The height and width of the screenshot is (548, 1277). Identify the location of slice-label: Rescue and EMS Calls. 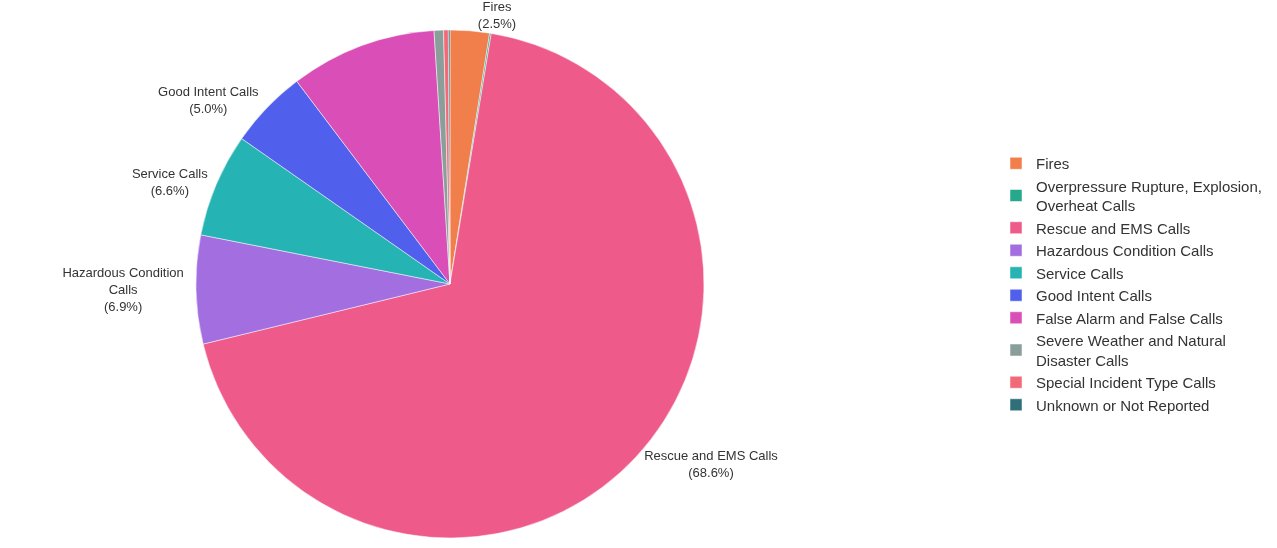
(711, 456).